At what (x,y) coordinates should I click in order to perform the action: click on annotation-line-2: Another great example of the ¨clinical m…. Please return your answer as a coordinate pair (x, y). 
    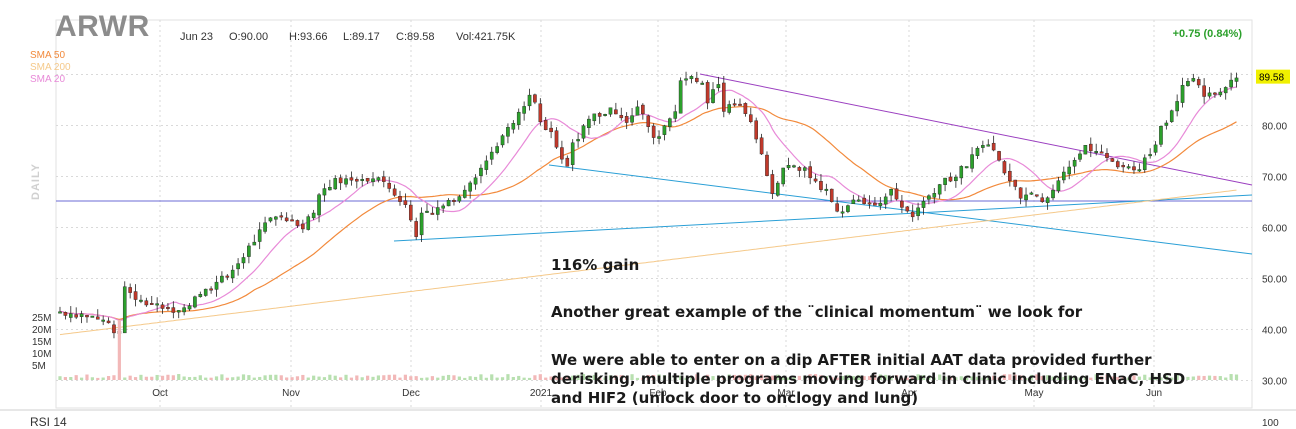
    Looking at the image, I should click on (817, 312).